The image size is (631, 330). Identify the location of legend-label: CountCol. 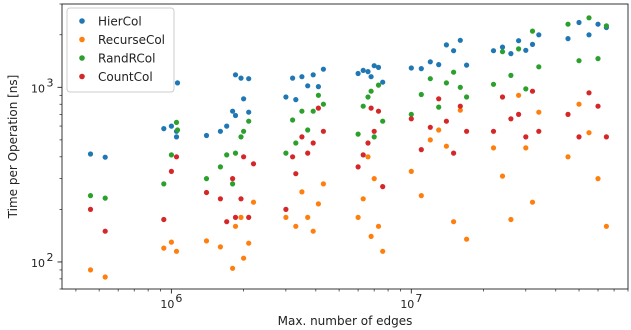
(125, 77).